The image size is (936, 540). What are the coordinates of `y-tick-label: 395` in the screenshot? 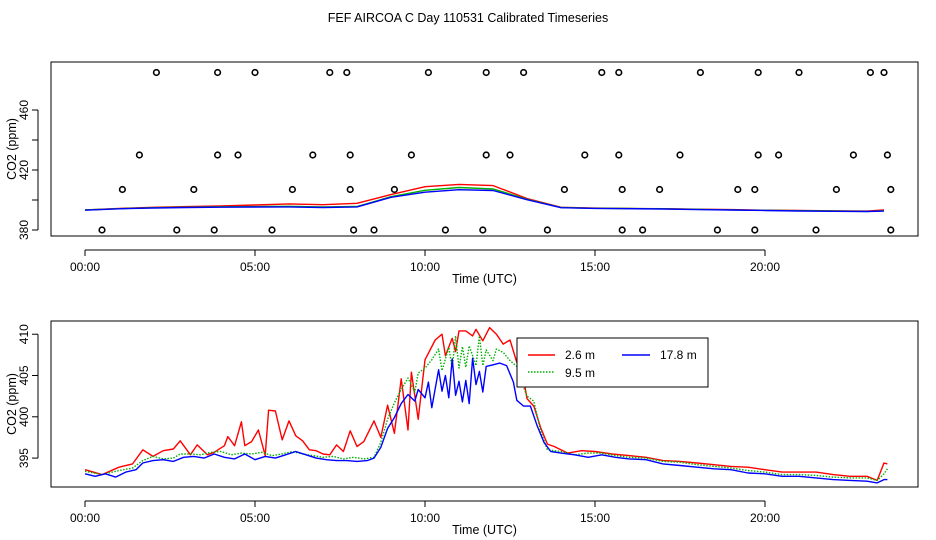 It's located at (24, 458).